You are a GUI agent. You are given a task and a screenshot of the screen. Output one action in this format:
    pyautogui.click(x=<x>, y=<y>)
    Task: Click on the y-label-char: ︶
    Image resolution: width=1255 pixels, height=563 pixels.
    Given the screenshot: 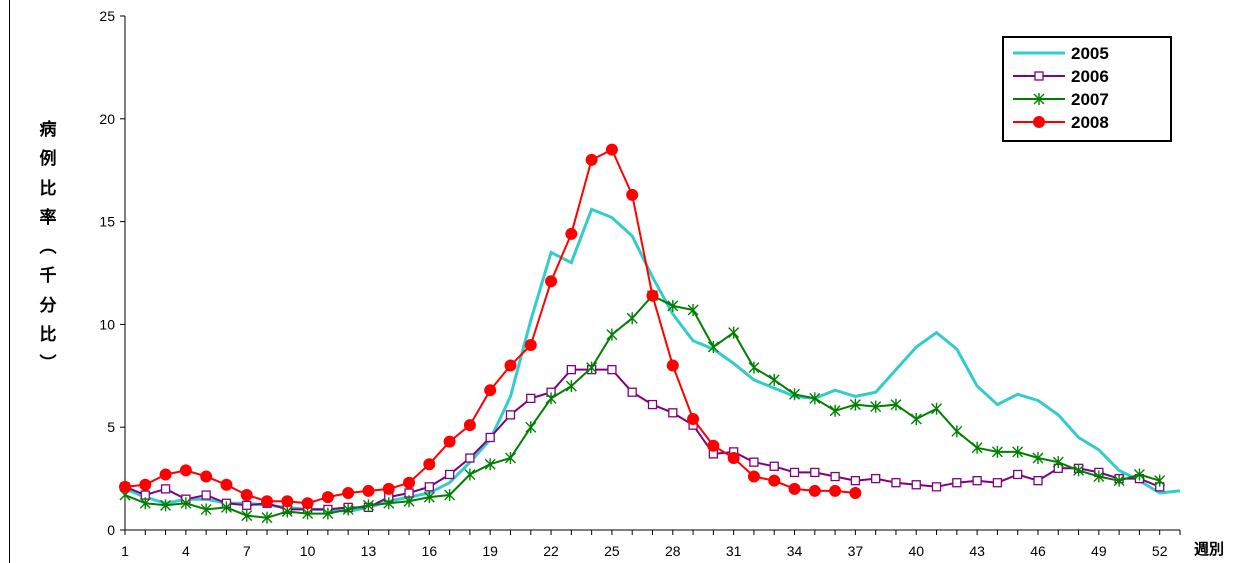 What is the action you would take?
    pyautogui.click(x=48, y=364)
    